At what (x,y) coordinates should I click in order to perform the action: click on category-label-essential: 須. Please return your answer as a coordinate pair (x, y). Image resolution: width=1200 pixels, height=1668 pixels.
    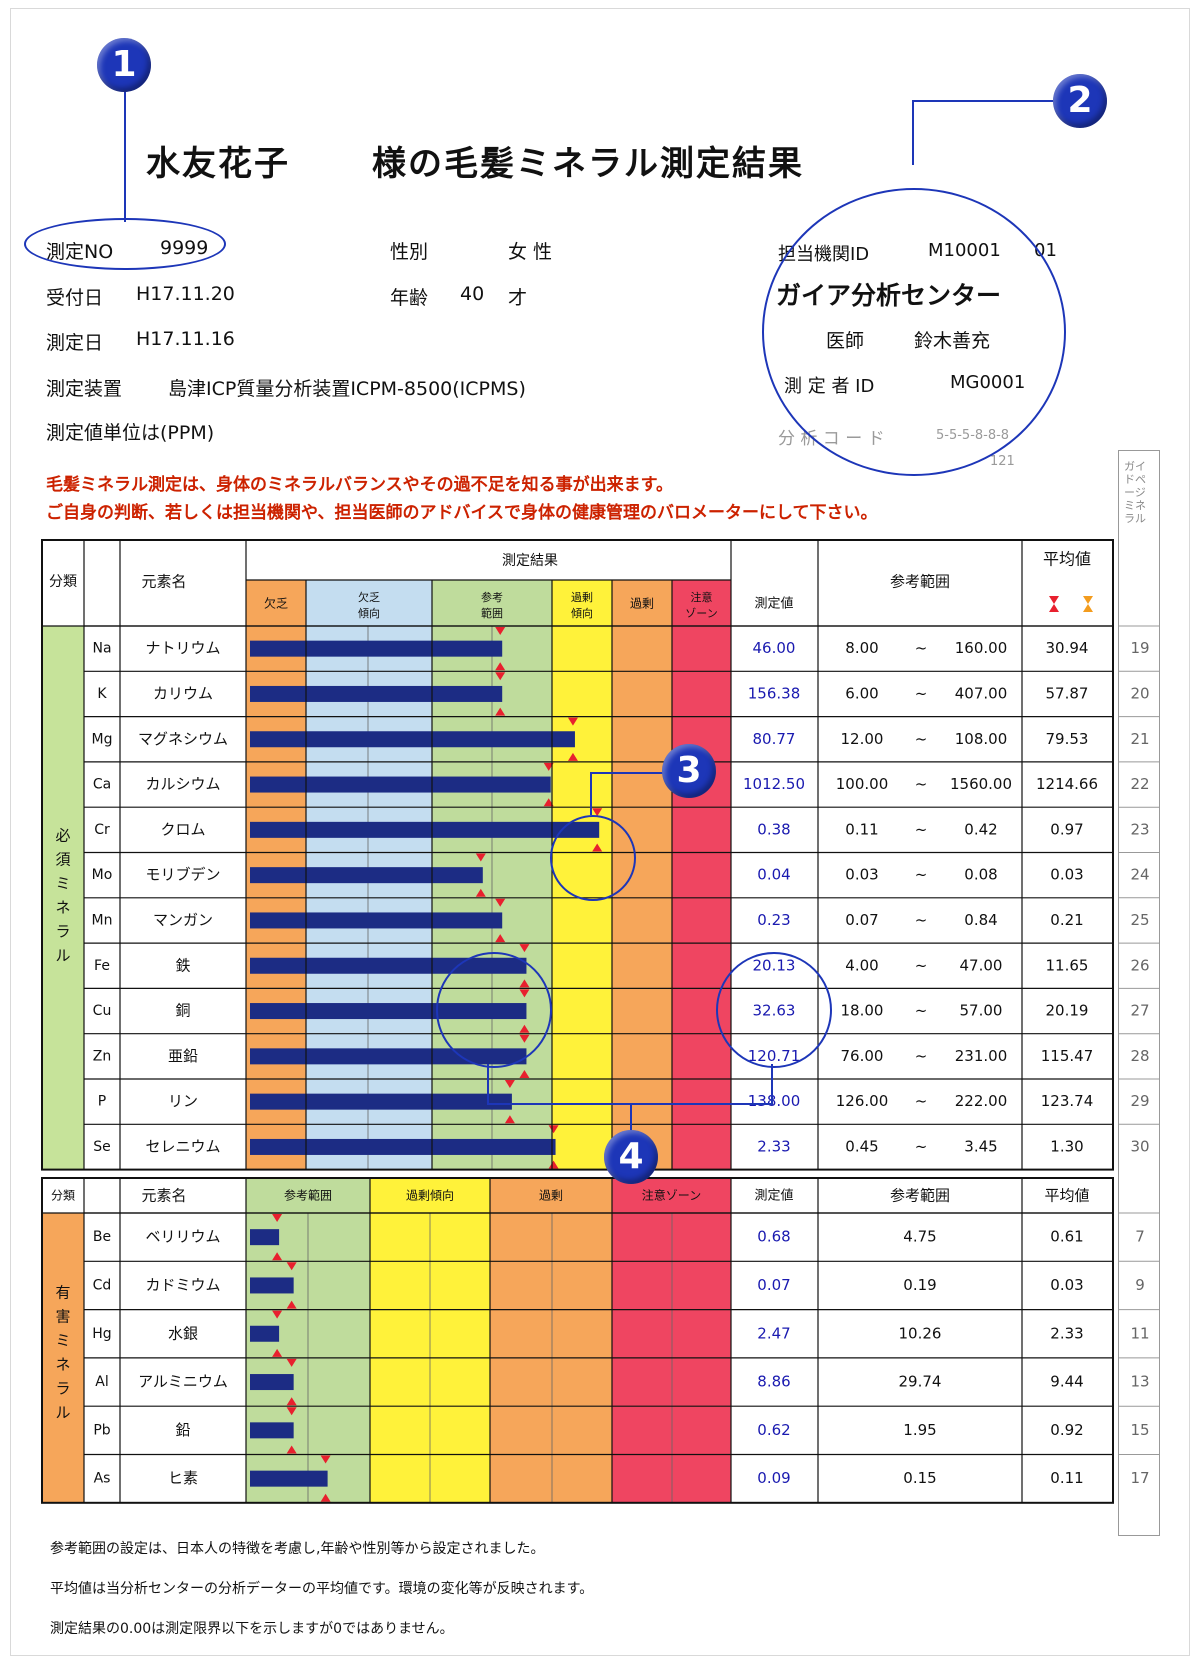
    Looking at the image, I should click on (62, 860).